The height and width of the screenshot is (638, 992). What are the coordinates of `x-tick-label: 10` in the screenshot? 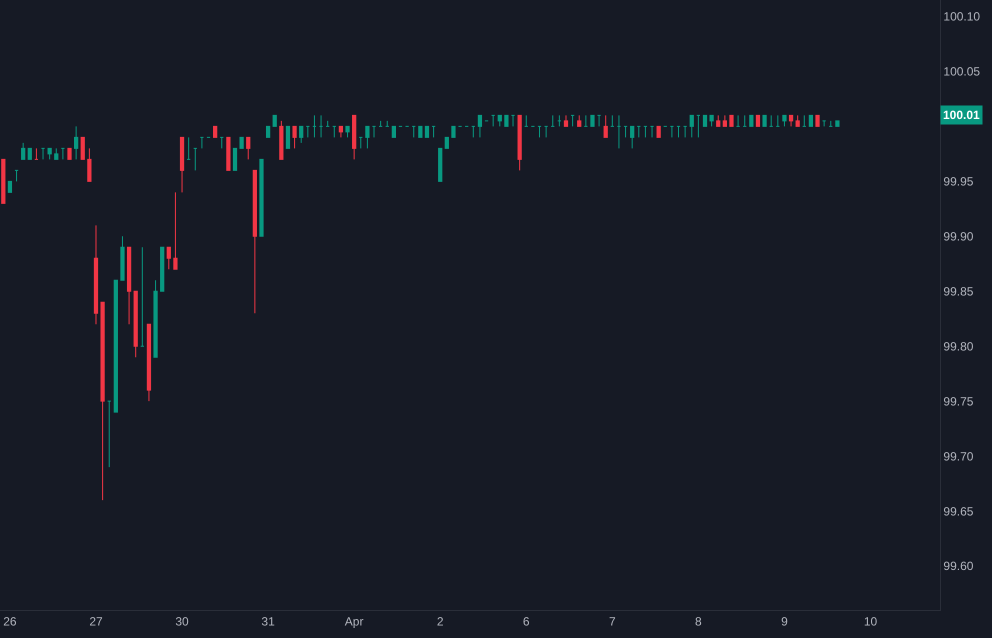 It's located at (871, 621).